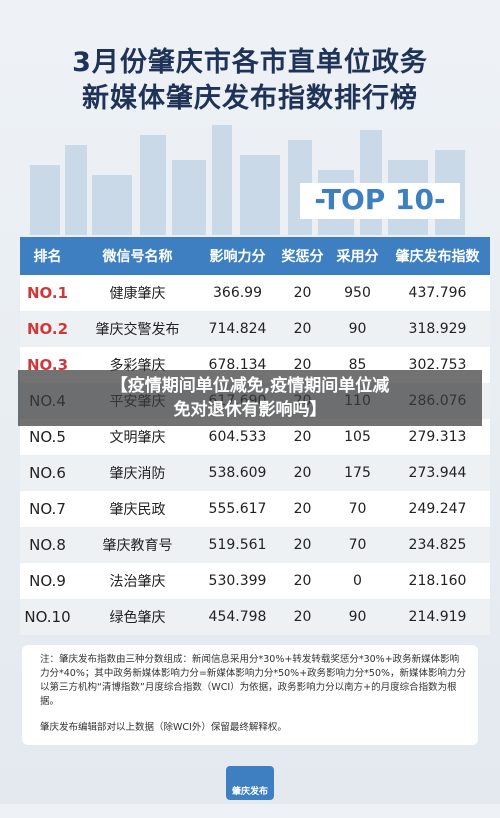 The image size is (500, 818). I want to click on cell: 273.944, so click(437, 473).